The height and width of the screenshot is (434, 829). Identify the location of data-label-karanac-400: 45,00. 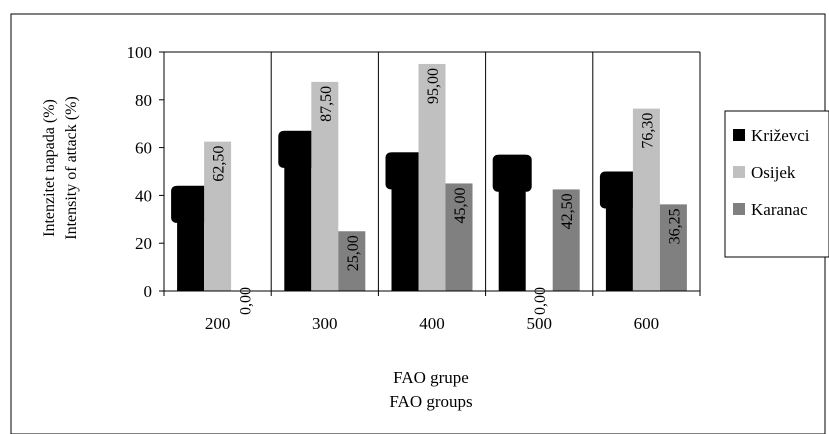
(460, 205).